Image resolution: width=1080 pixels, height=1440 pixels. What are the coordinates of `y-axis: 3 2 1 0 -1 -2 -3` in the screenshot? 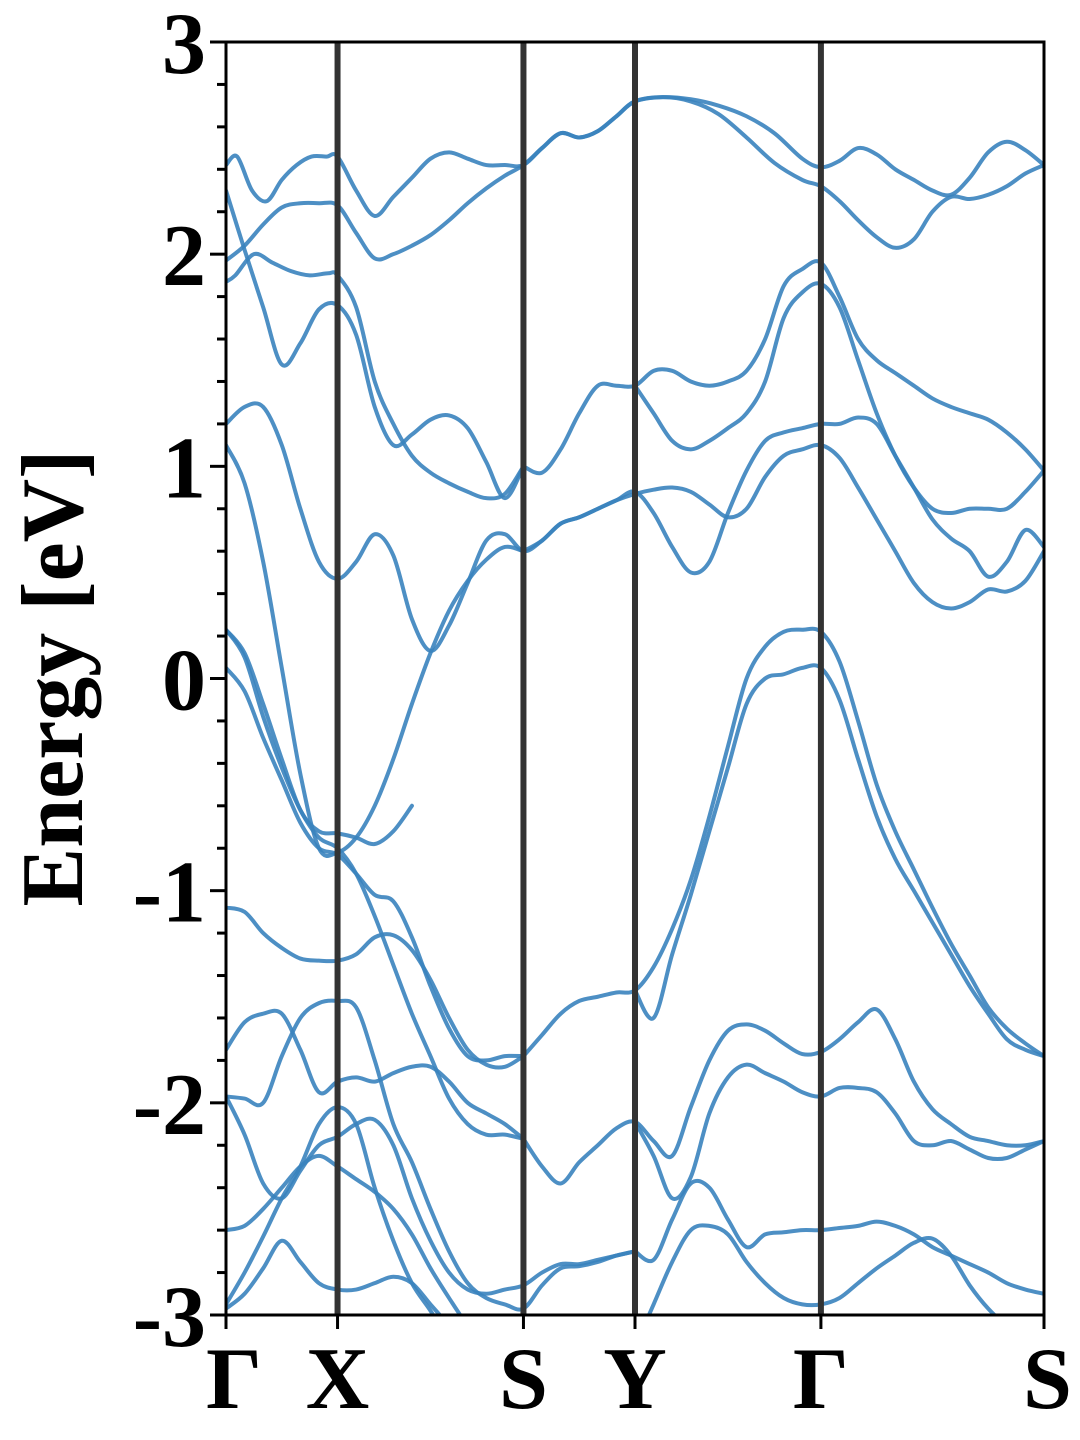 It's located at (179, 683).